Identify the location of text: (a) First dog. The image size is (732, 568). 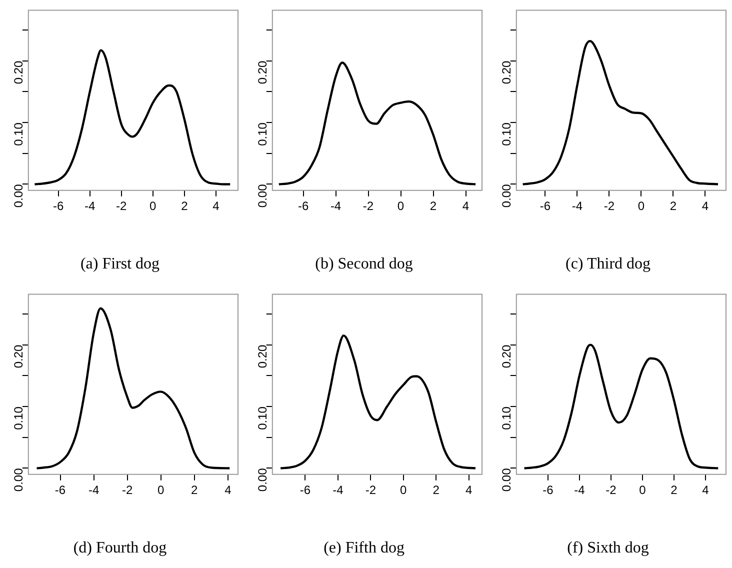
(120, 264).